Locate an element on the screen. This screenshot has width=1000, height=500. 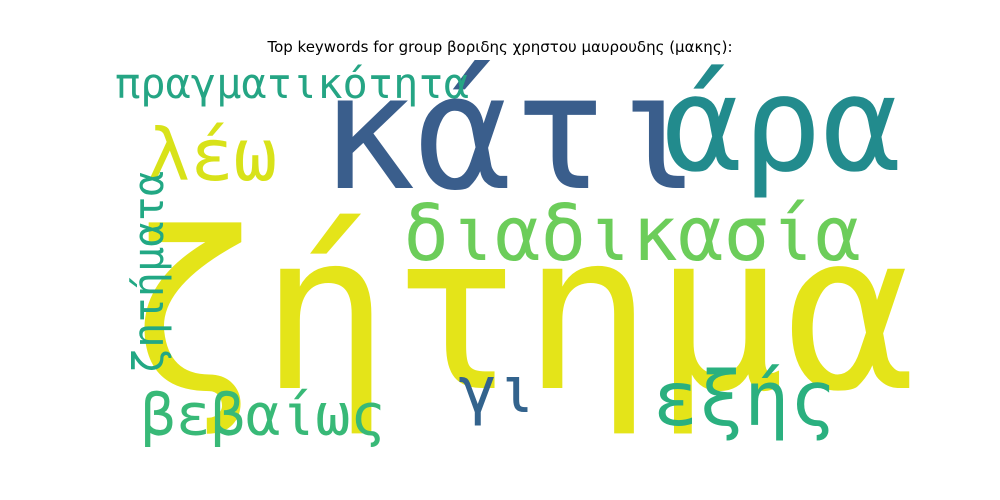
word-diadikasia: διαδικασία is located at coordinates (632, 233).